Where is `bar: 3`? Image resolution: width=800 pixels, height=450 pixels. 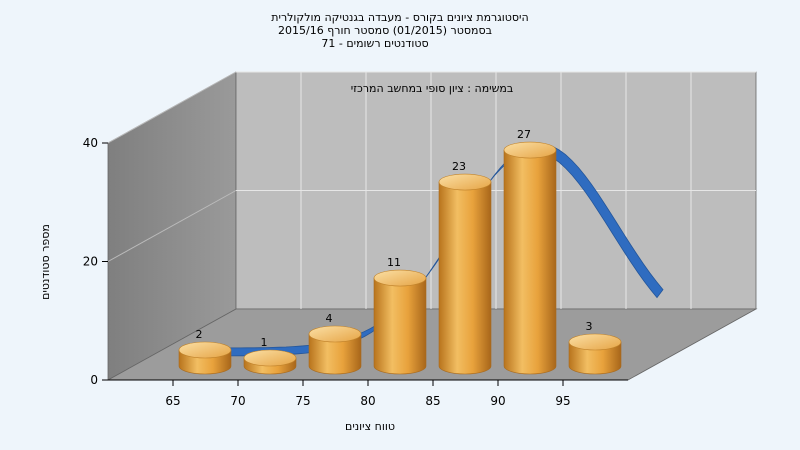 bar: 3 is located at coordinates (595, 347).